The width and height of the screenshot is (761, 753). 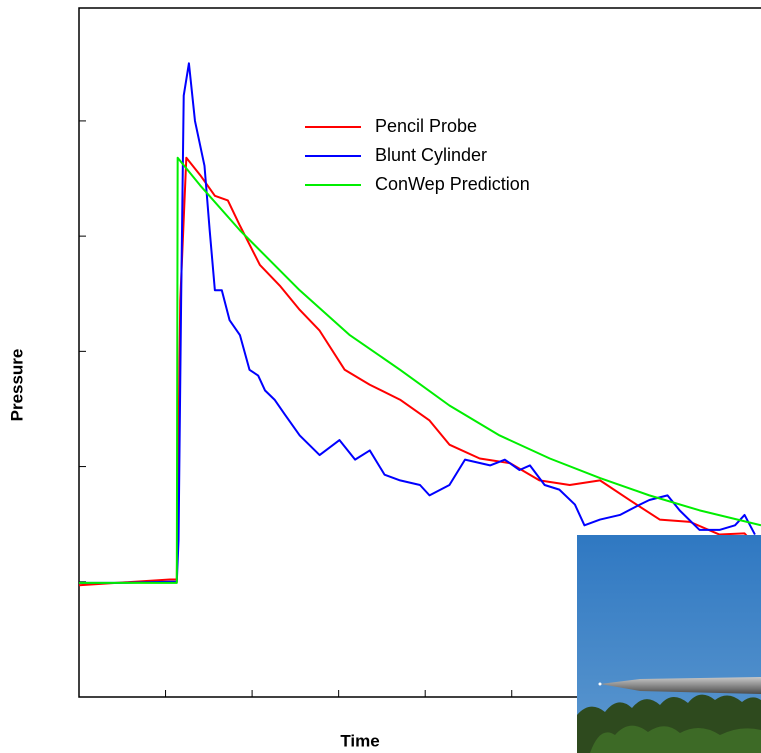 What do you see at coordinates (16, 385) in the screenshot?
I see `y-axis-label: Pressure` at bounding box center [16, 385].